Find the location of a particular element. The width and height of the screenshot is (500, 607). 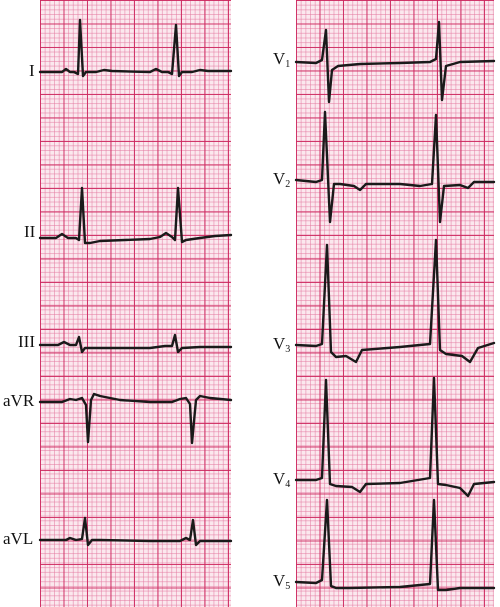

trace-lead-v5 is located at coordinates (395, 545).